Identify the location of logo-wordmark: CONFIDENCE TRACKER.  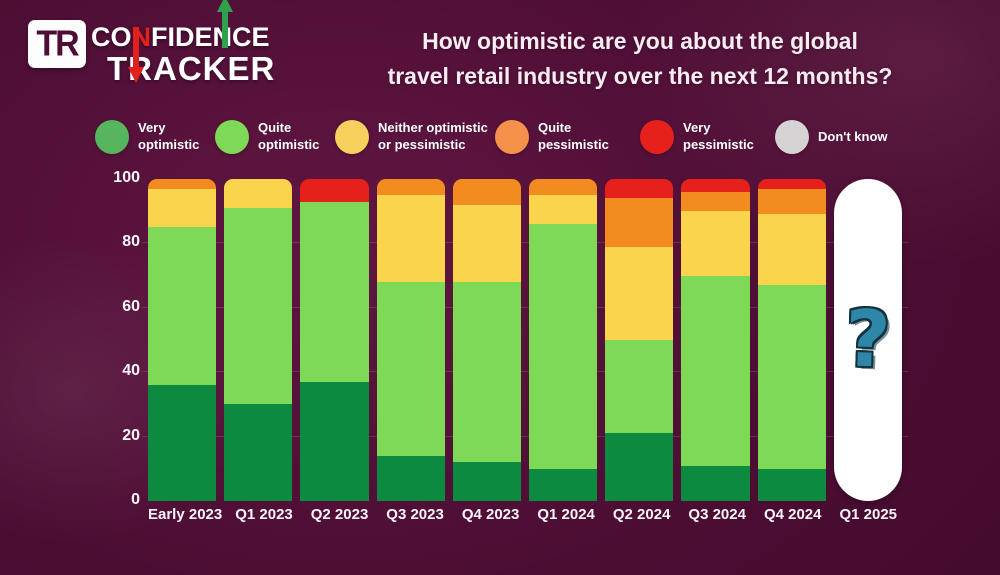
(183, 42).